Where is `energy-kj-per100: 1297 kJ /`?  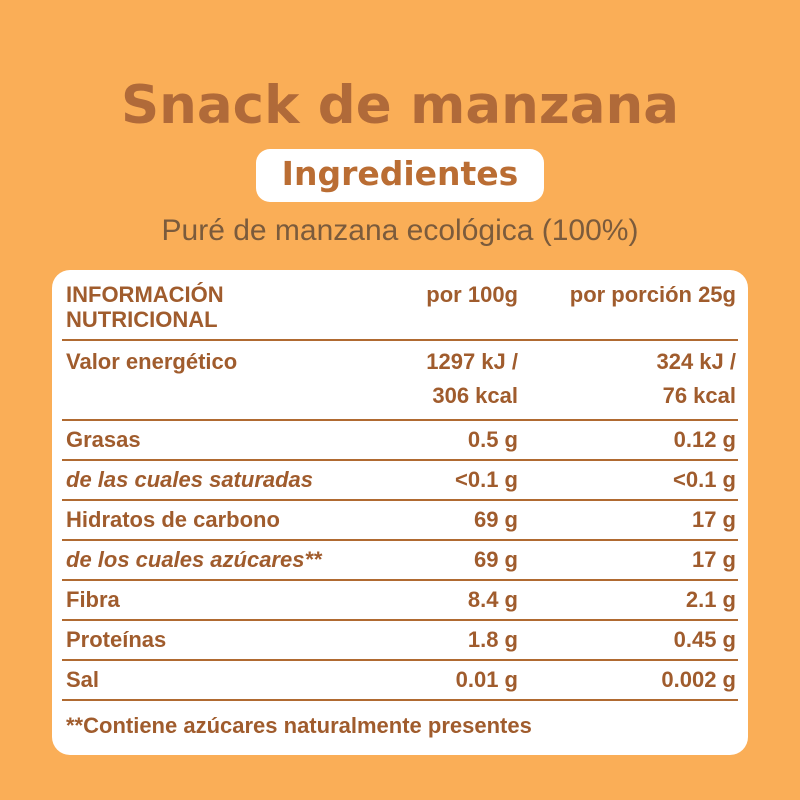
energy-kj-per100: 1297 kJ / is located at coordinates (472, 361).